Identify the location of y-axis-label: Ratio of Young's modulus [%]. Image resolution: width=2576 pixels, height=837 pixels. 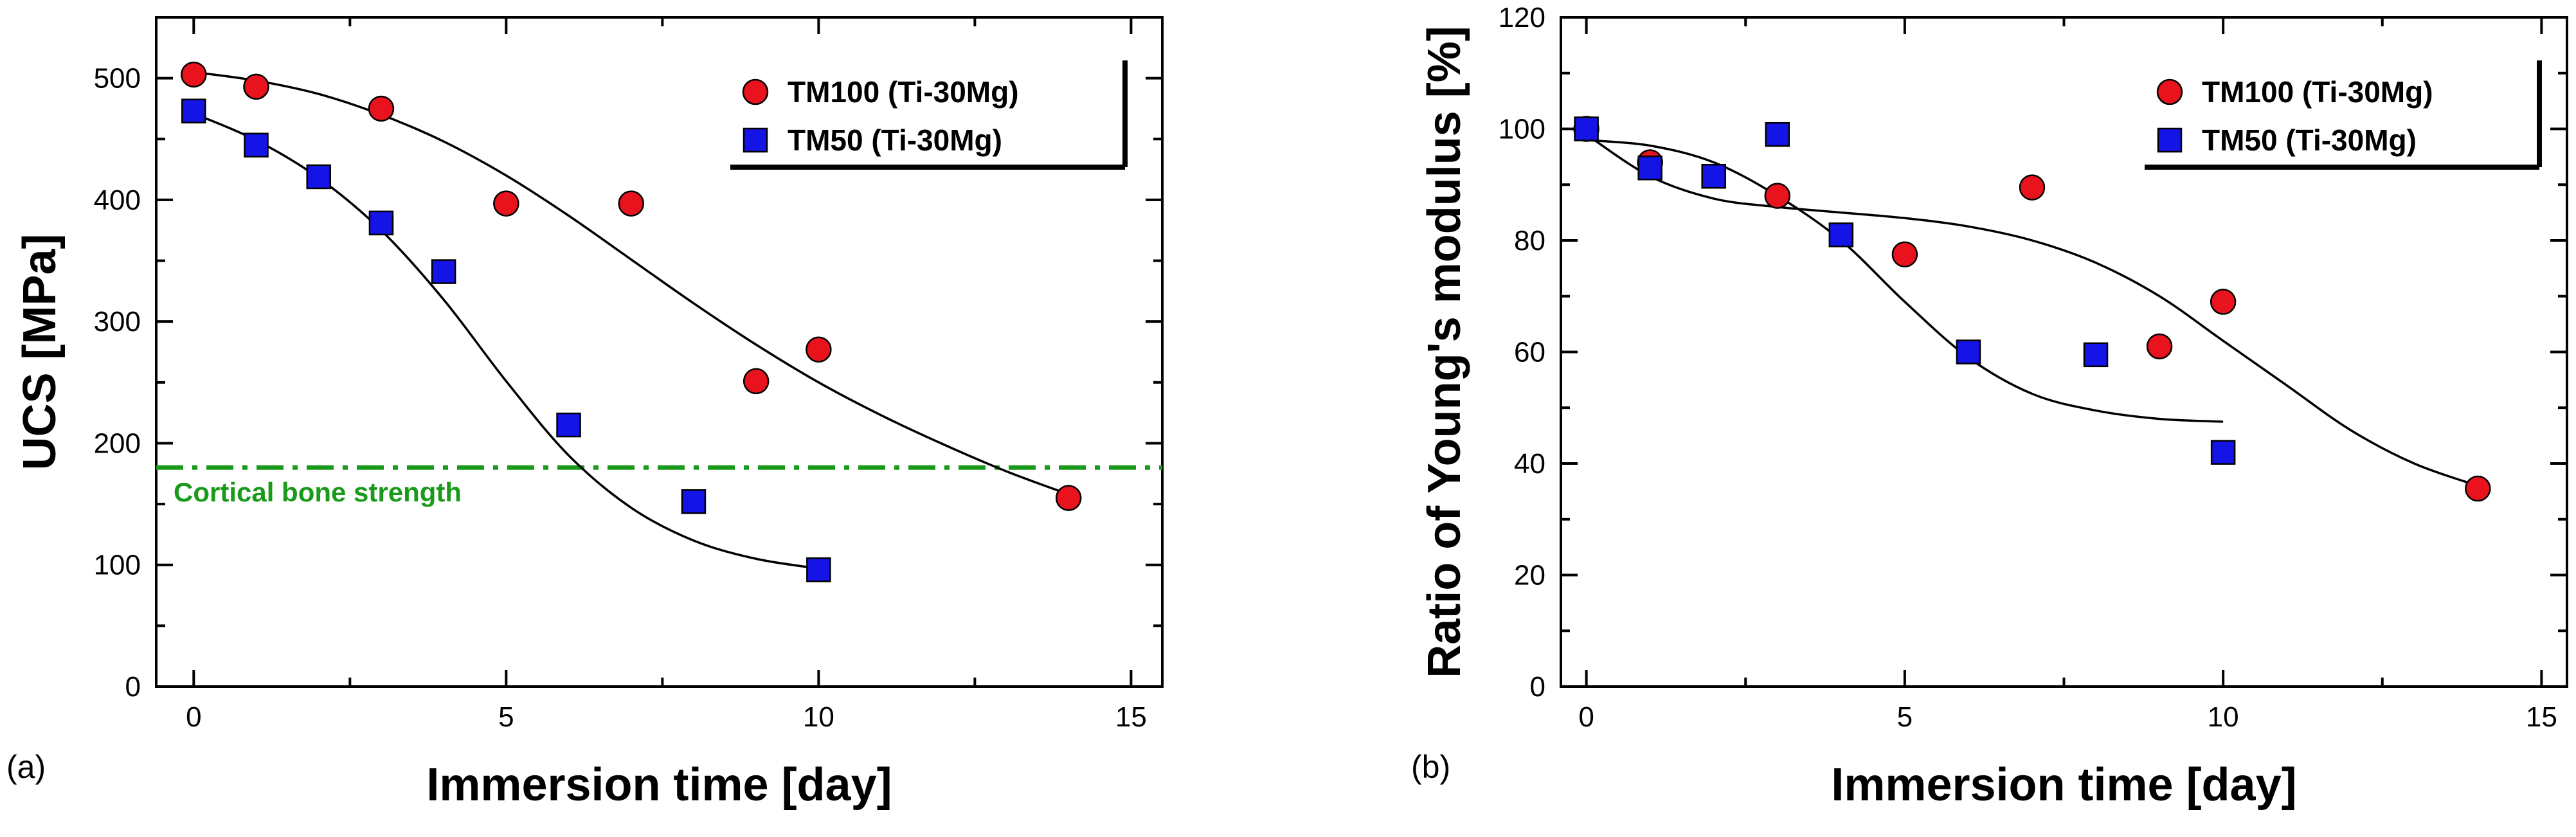
(1444, 352).